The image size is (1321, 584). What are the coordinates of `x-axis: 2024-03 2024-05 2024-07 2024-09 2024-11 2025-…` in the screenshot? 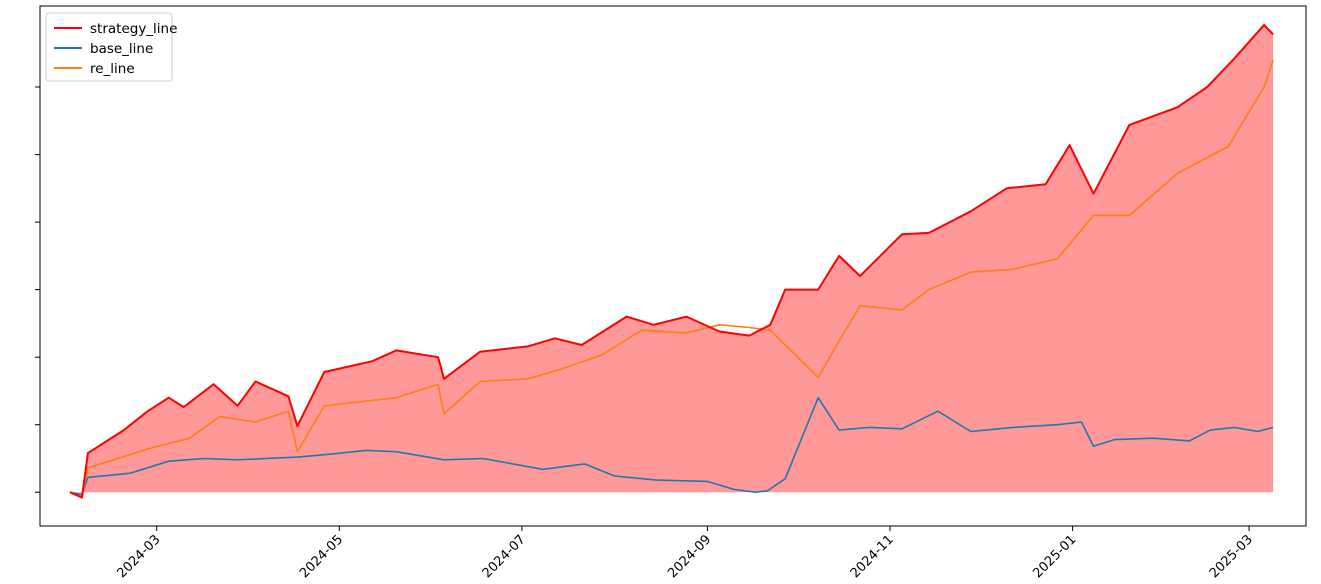 It's located at (685, 553).